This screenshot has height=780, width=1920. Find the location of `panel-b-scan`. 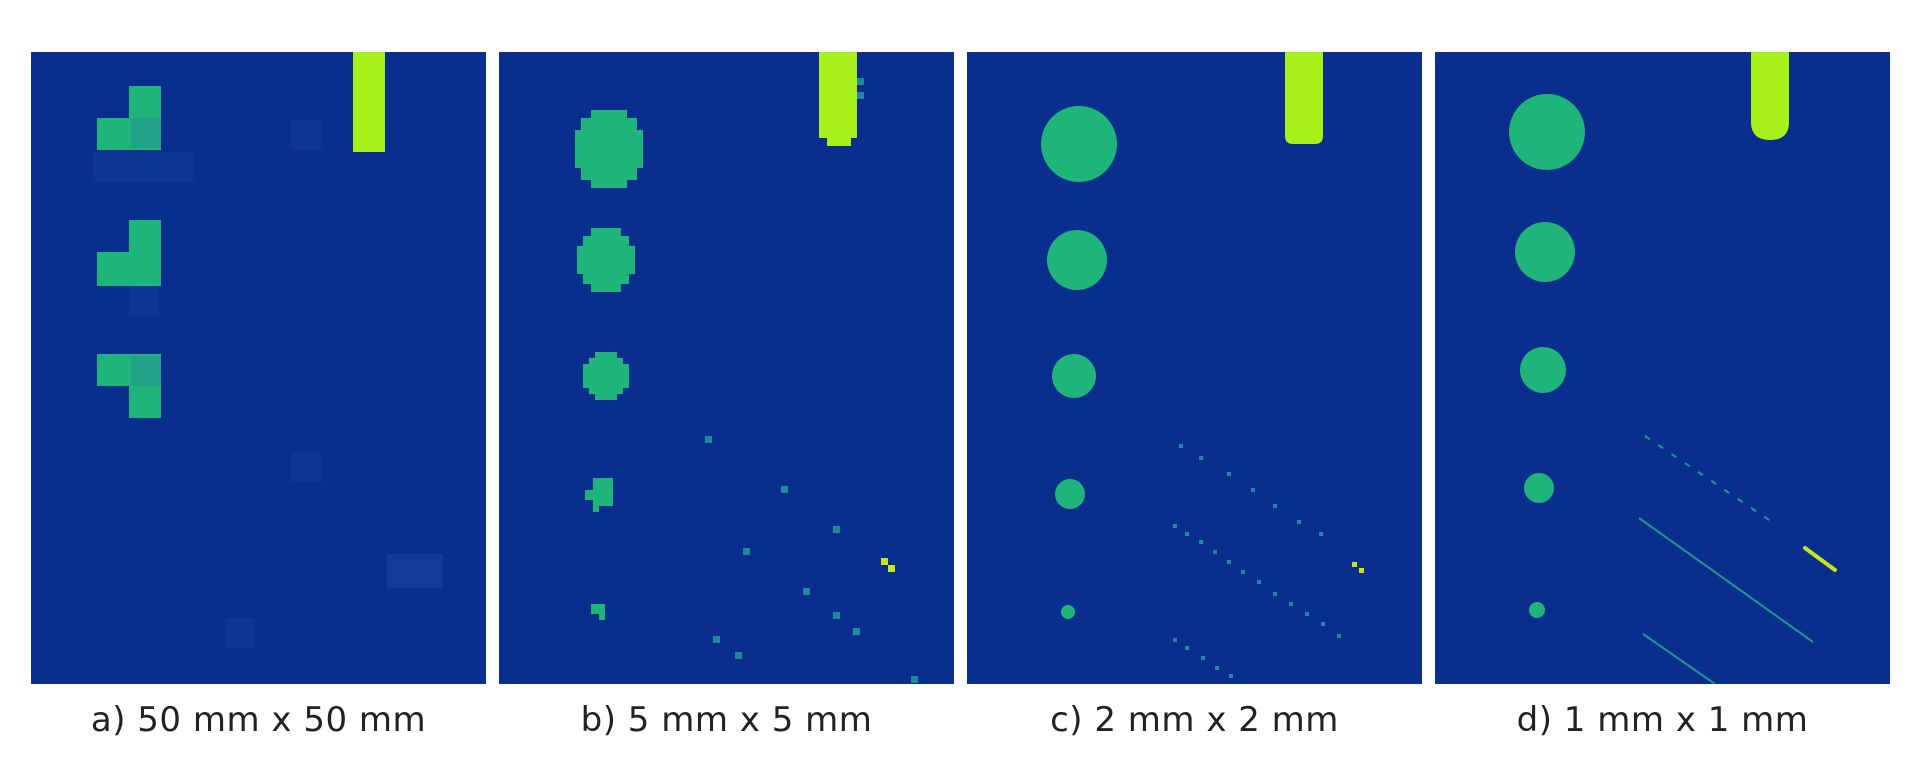

panel-b-scan is located at coordinates (746, 367).